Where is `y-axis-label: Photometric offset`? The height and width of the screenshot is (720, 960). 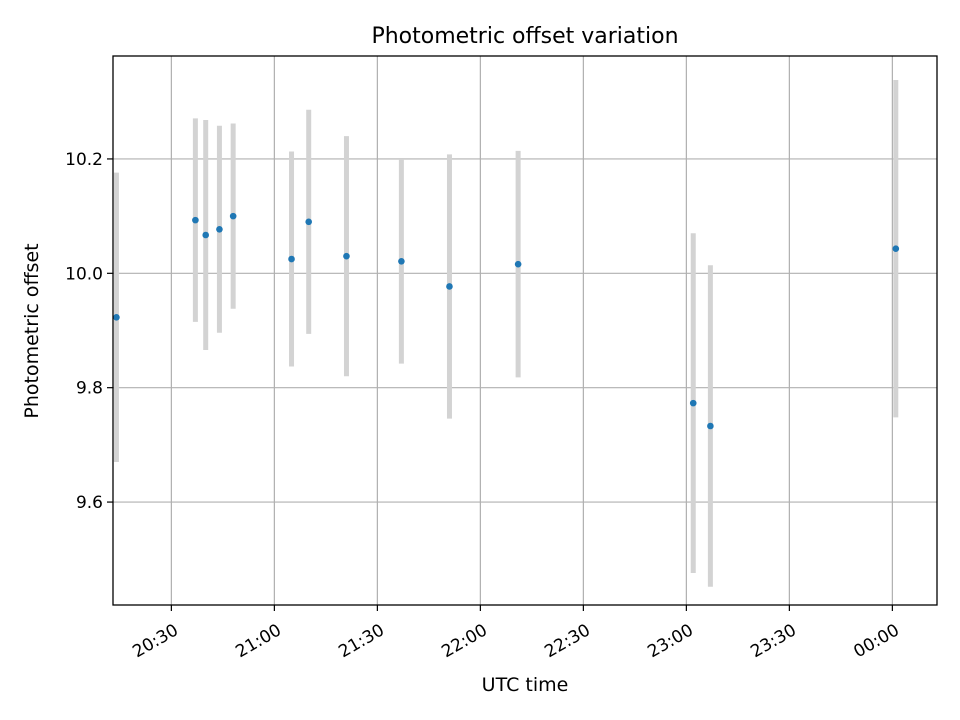
y-axis-label: Photometric offset is located at coordinates (32, 330).